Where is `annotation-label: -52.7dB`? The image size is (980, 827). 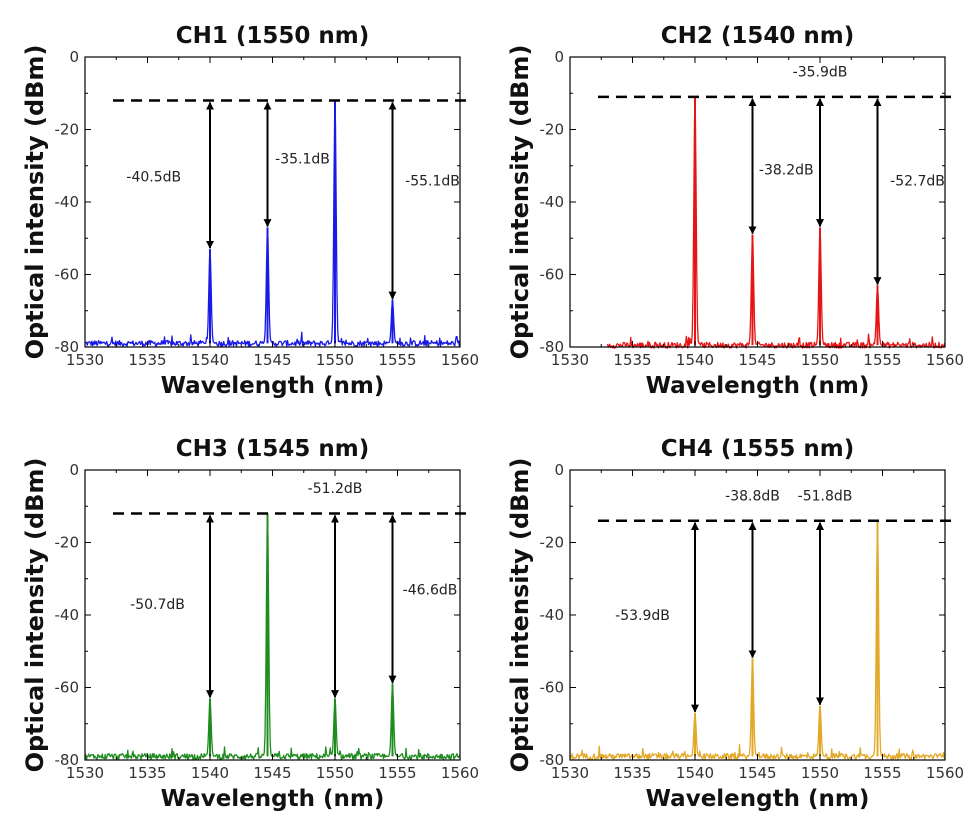
annotation-label: -52.7dB is located at coordinates (917, 181).